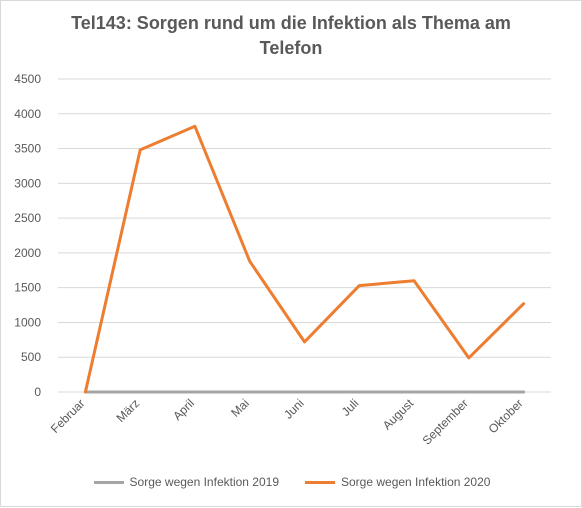  I want to click on legend-item-2020: Sorge wegen Infektion 2020, so click(397, 482).